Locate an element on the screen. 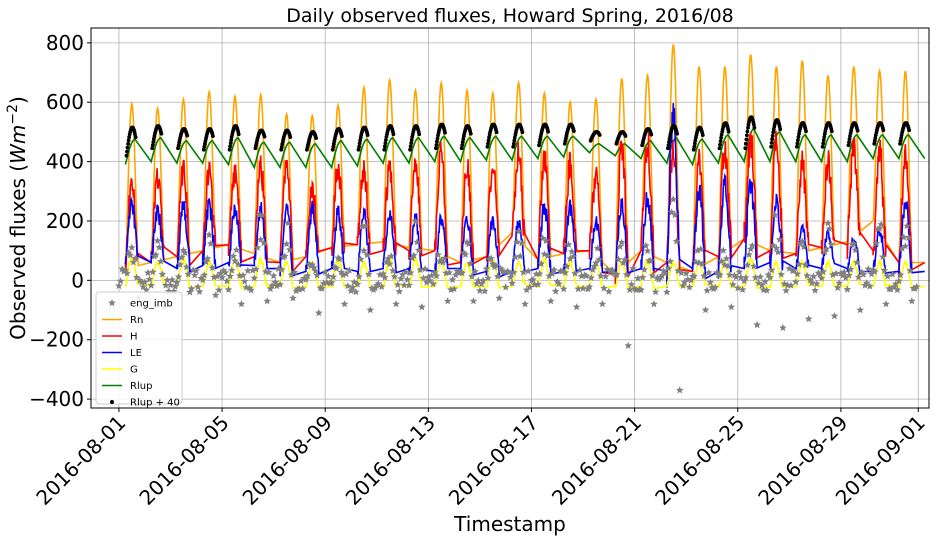 The width and height of the screenshot is (951, 541). legend-item-rn: Rn is located at coordinates (122, 320).